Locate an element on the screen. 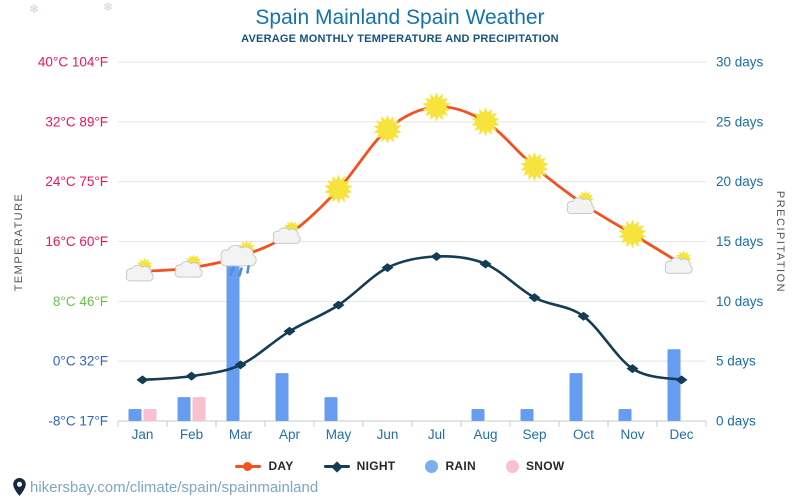 This screenshot has height=500, width=800. night-line-marker is located at coordinates (336, 466).